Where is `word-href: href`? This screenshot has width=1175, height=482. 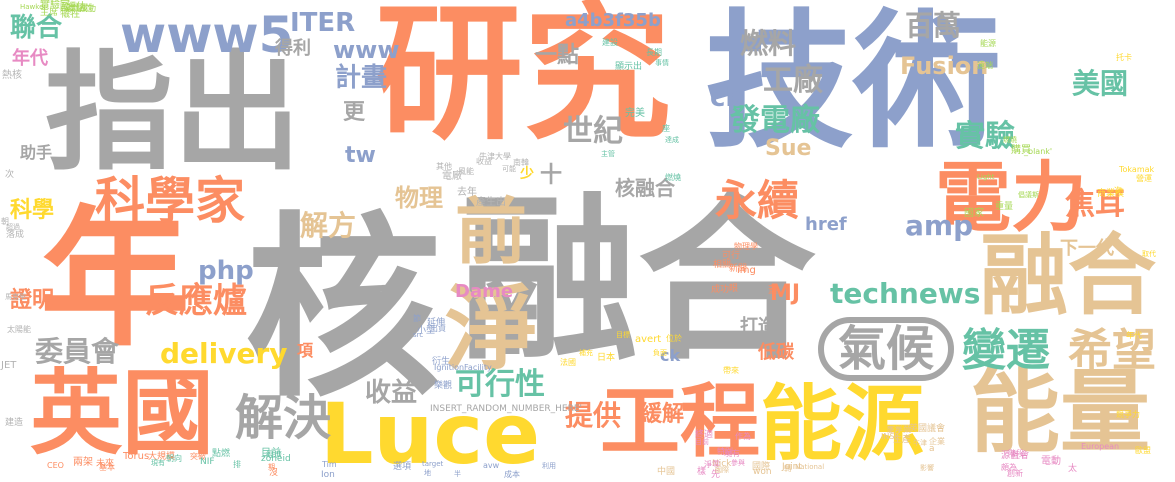
word-href: href is located at coordinates (826, 224).